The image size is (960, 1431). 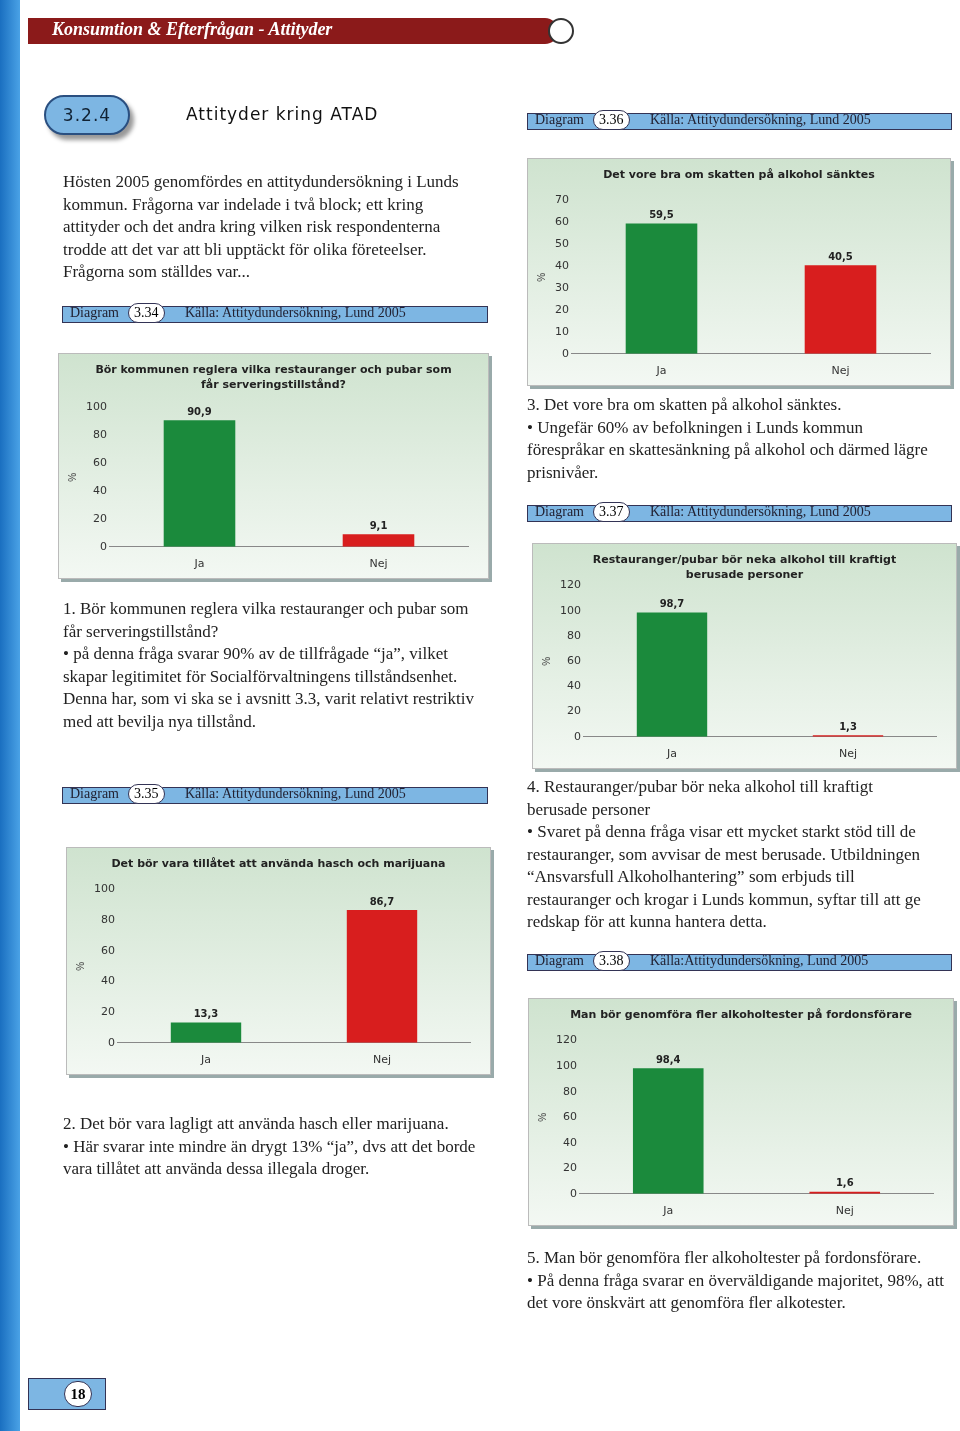 What do you see at coordinates (562, 331) in the screenshot?
I see `y-tick-label: 10` at bounding box center [562, 331].